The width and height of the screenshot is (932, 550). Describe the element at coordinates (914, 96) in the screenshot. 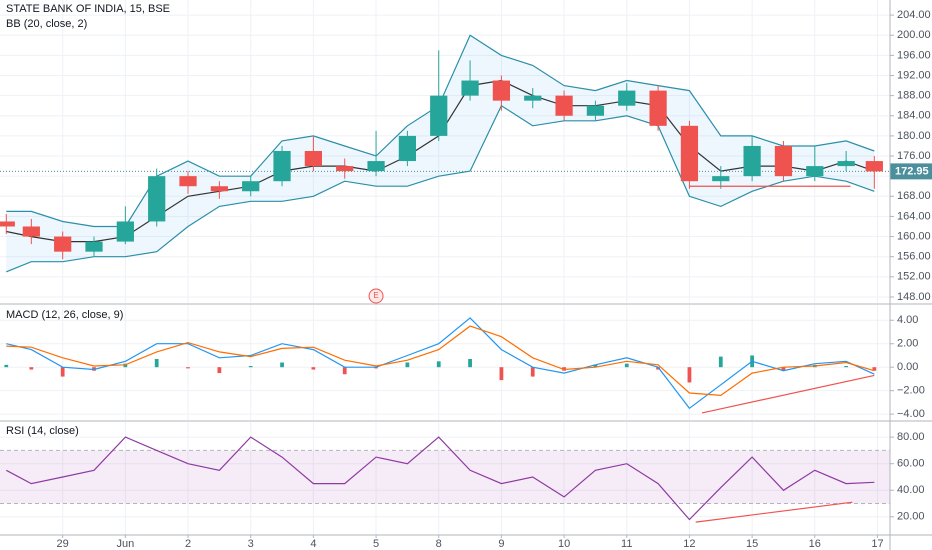

I see `y-tick-label: 188.00` at that location.